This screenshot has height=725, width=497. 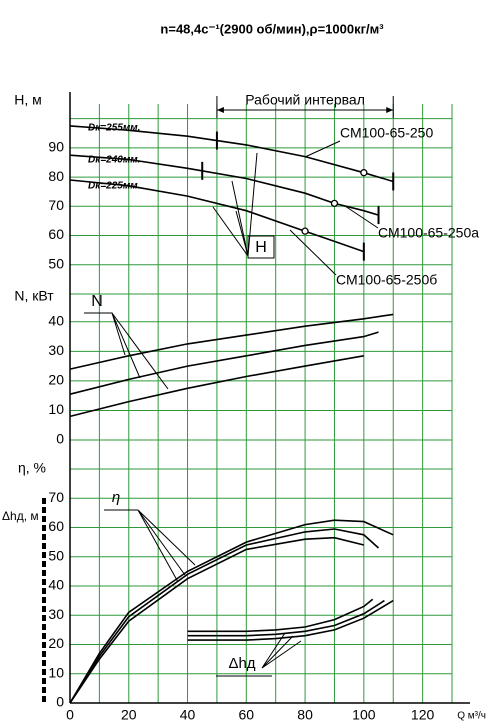 What do you see at coordinates (386, 280) in the screenshot?
I see `model-label: СМ100-65-250б` at bounding box center [386, 280].